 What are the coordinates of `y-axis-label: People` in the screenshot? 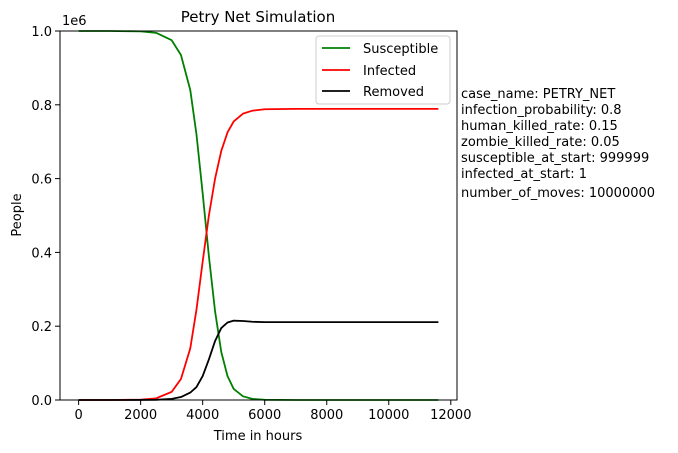 It's located at (17, 214).